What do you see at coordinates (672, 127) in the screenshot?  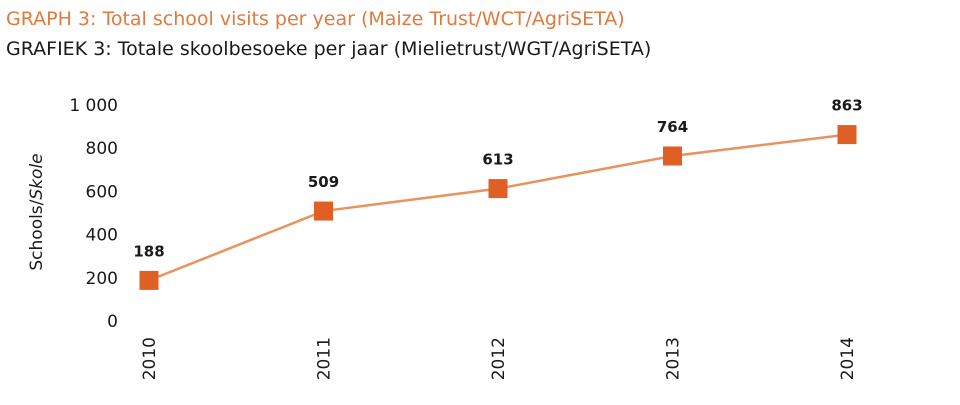 I see `data-label: 764` at bounding box center [672, 127].